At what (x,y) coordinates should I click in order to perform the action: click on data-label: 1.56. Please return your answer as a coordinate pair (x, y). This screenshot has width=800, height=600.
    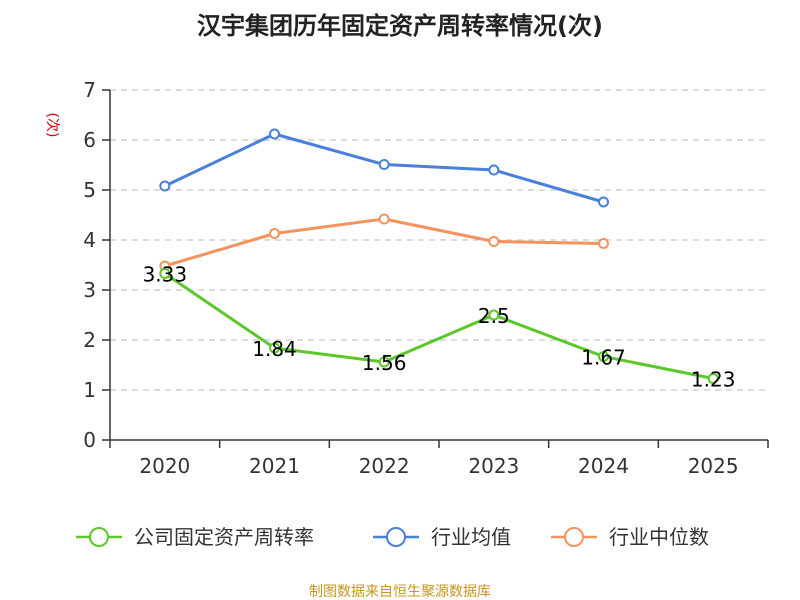
    Looking at the image, I should click on (384, 363).